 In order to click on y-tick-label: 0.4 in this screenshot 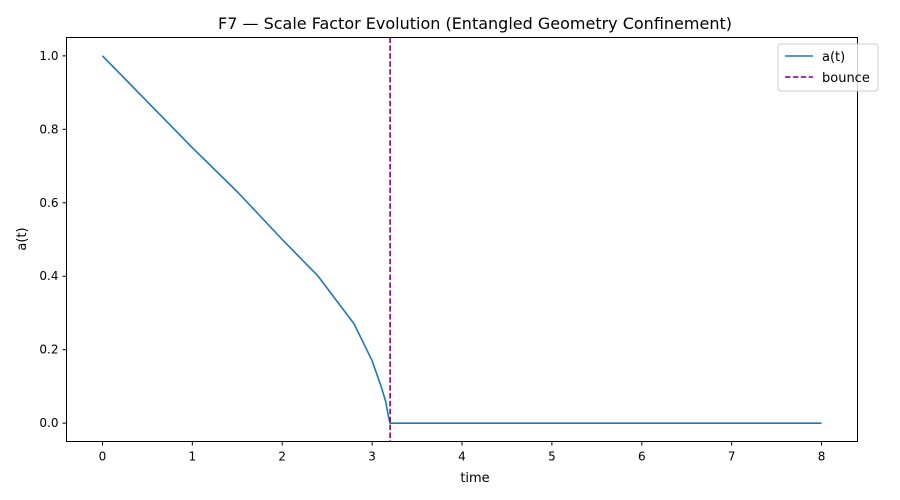, I will do `click(48, 276)`.